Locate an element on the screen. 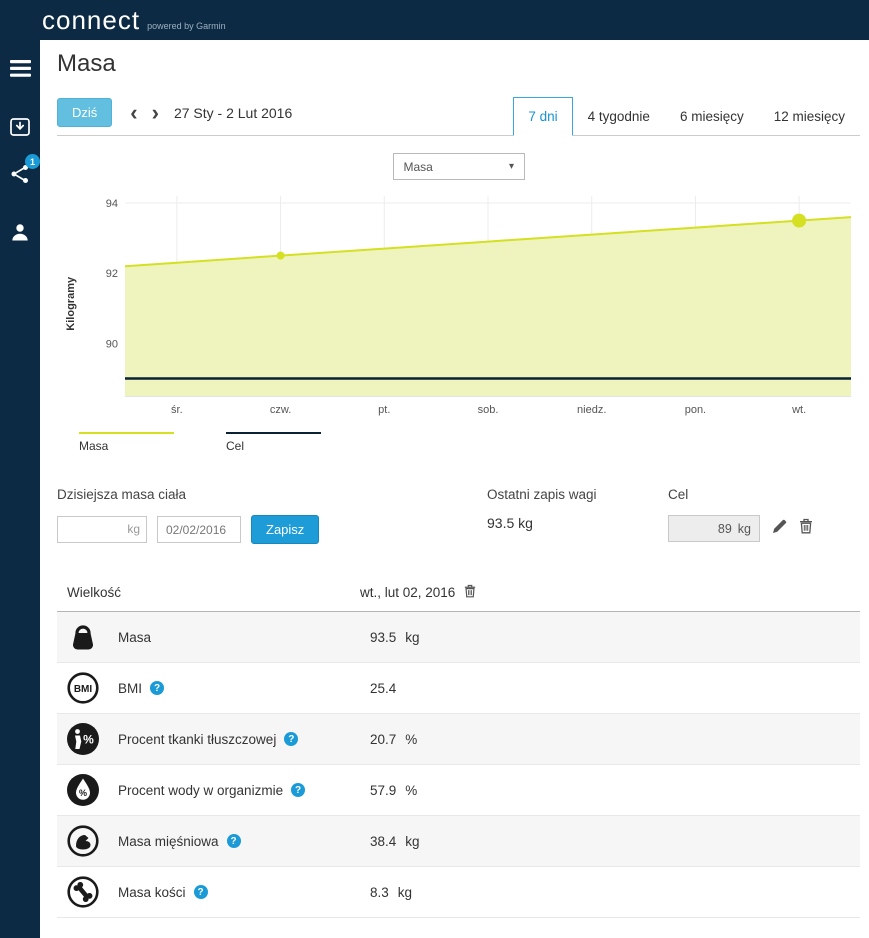 The width and height of the screenshot is (869, 938). notification-badge: 1 is located at coordinates (32, 161).